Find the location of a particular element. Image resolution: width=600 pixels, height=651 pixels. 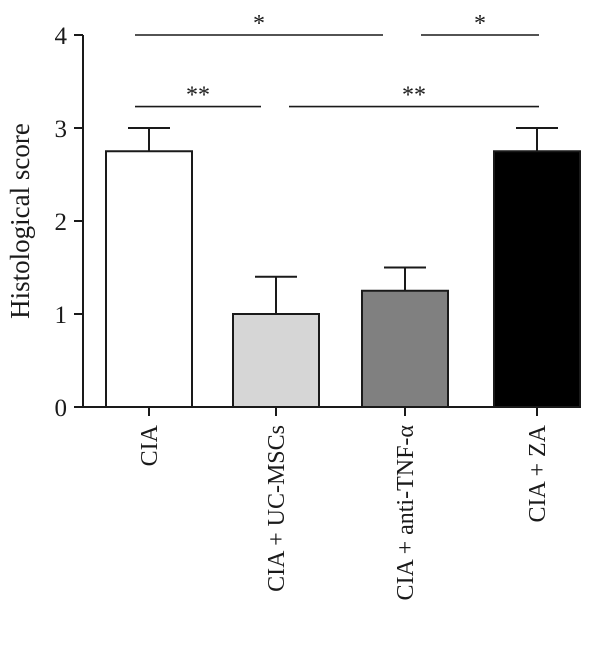

y-tick-label: 1 is located at coordinates (61, 315).